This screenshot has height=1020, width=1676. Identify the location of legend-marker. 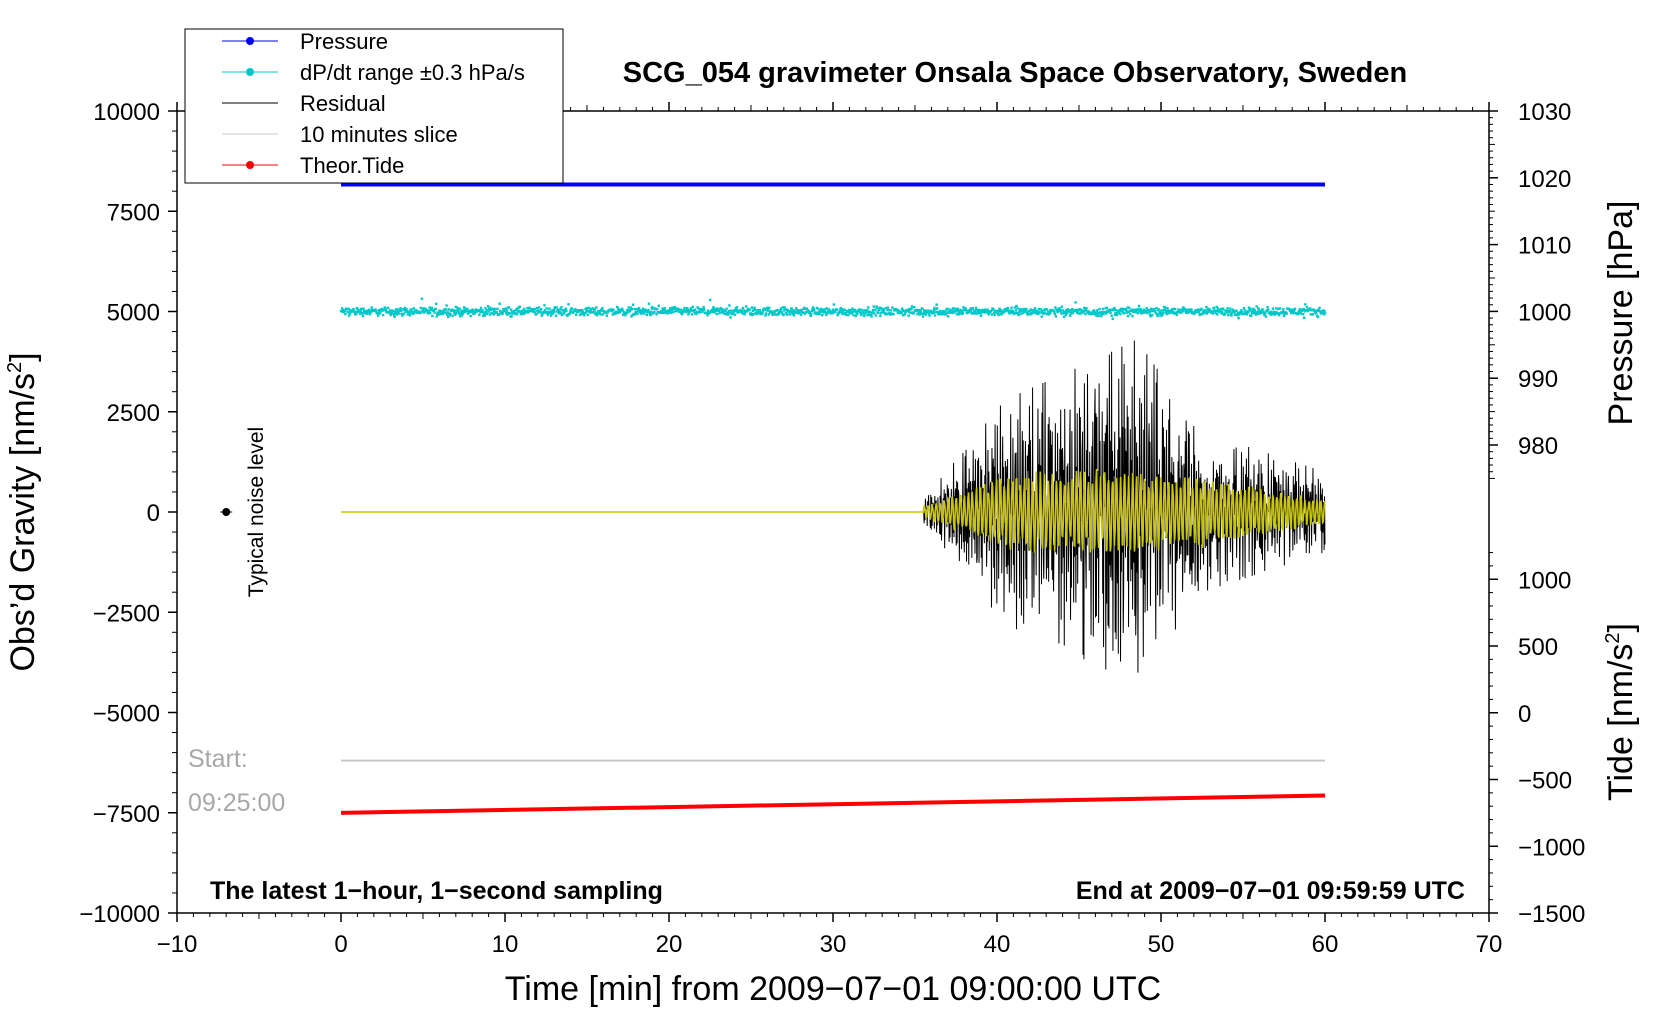
(250, 72).